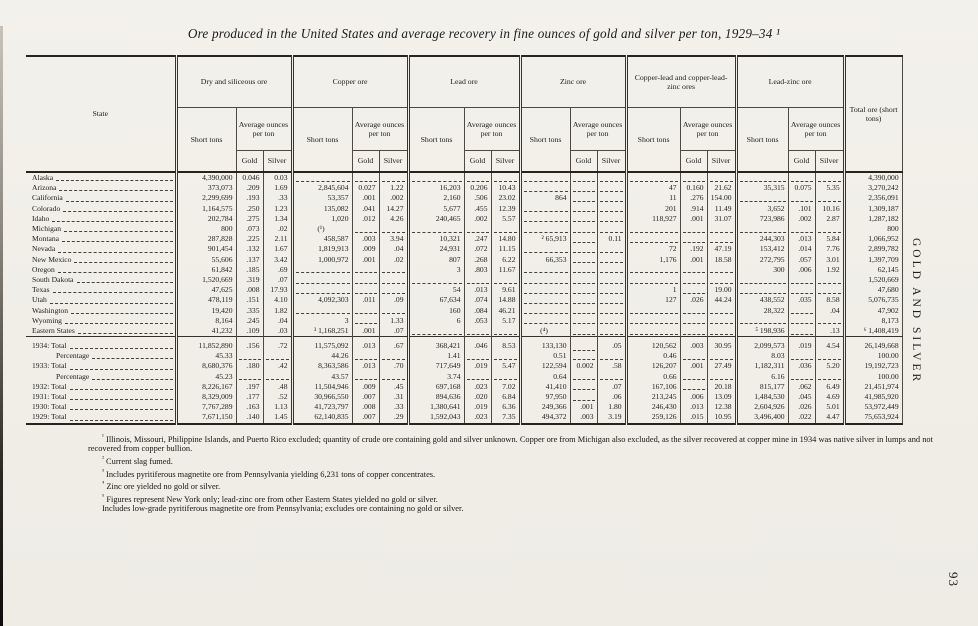 The height and width of the screenshot is (626, 978). Describe the element at coordinates (435, 407) in the screenshot. I see `value-cell: 1,380,641` at that location.